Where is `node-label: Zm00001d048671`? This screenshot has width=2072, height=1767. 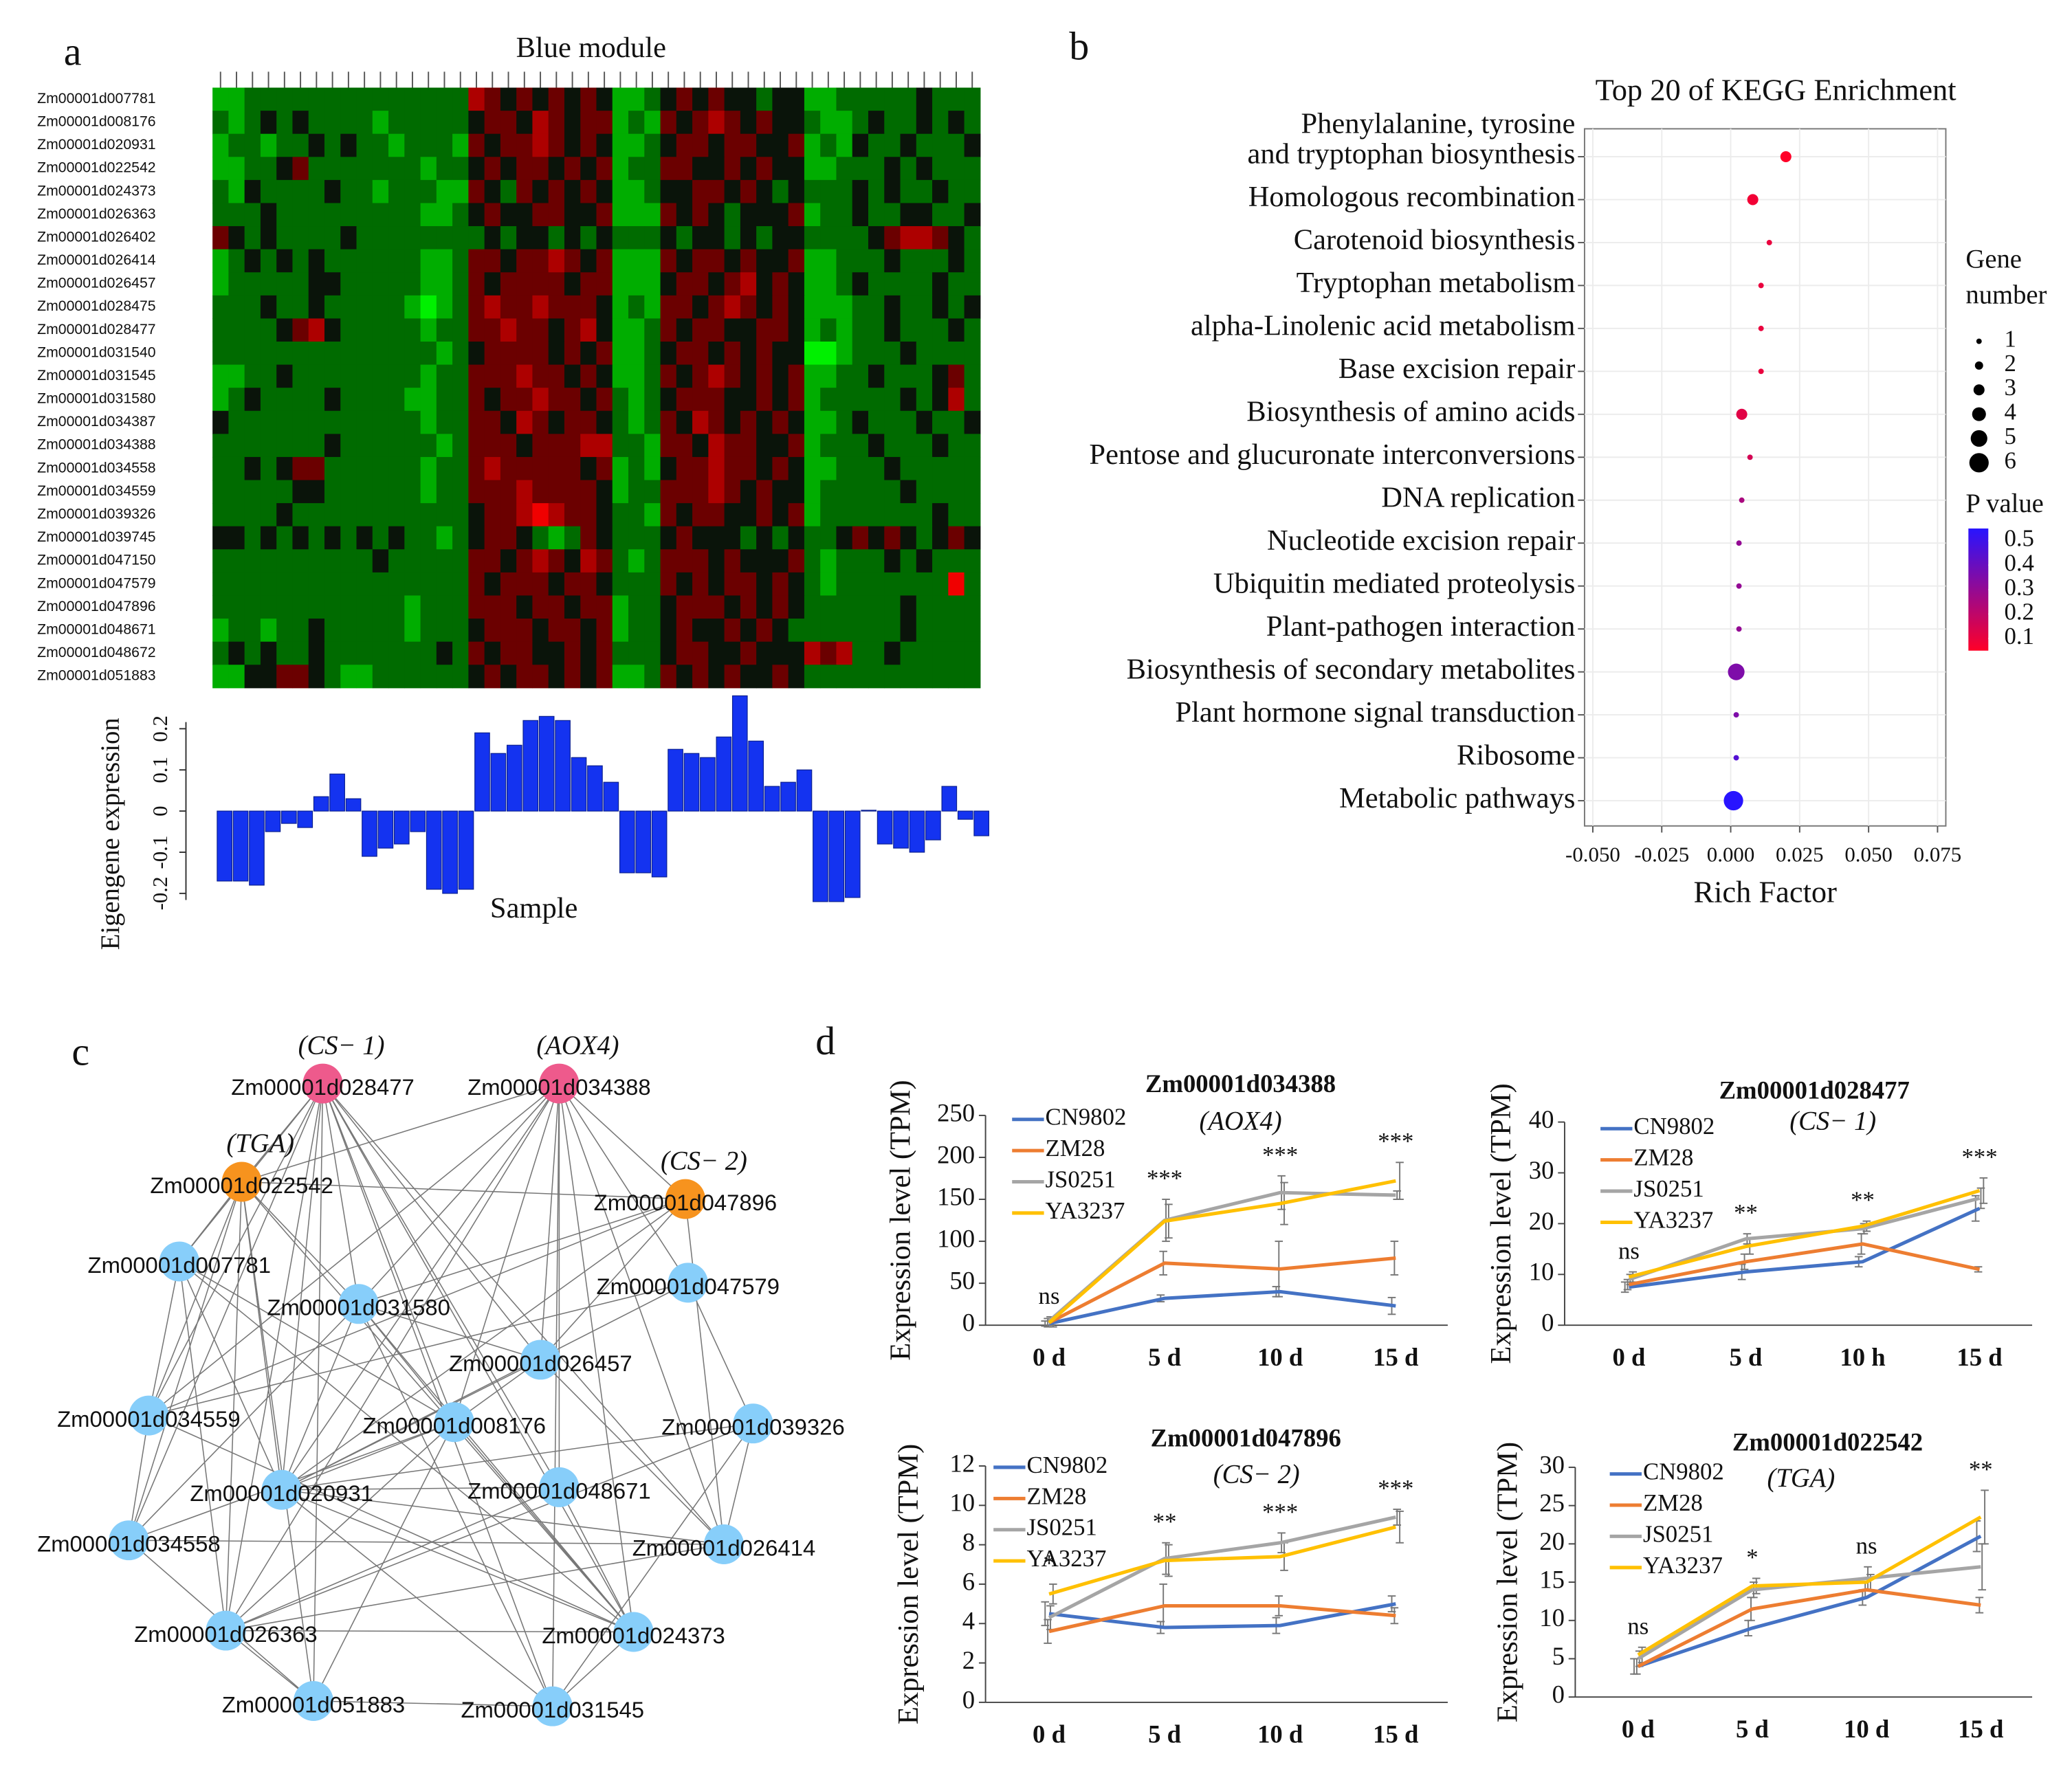 node-label: Zm00001d048671 is located at coordinates (558, 1490).